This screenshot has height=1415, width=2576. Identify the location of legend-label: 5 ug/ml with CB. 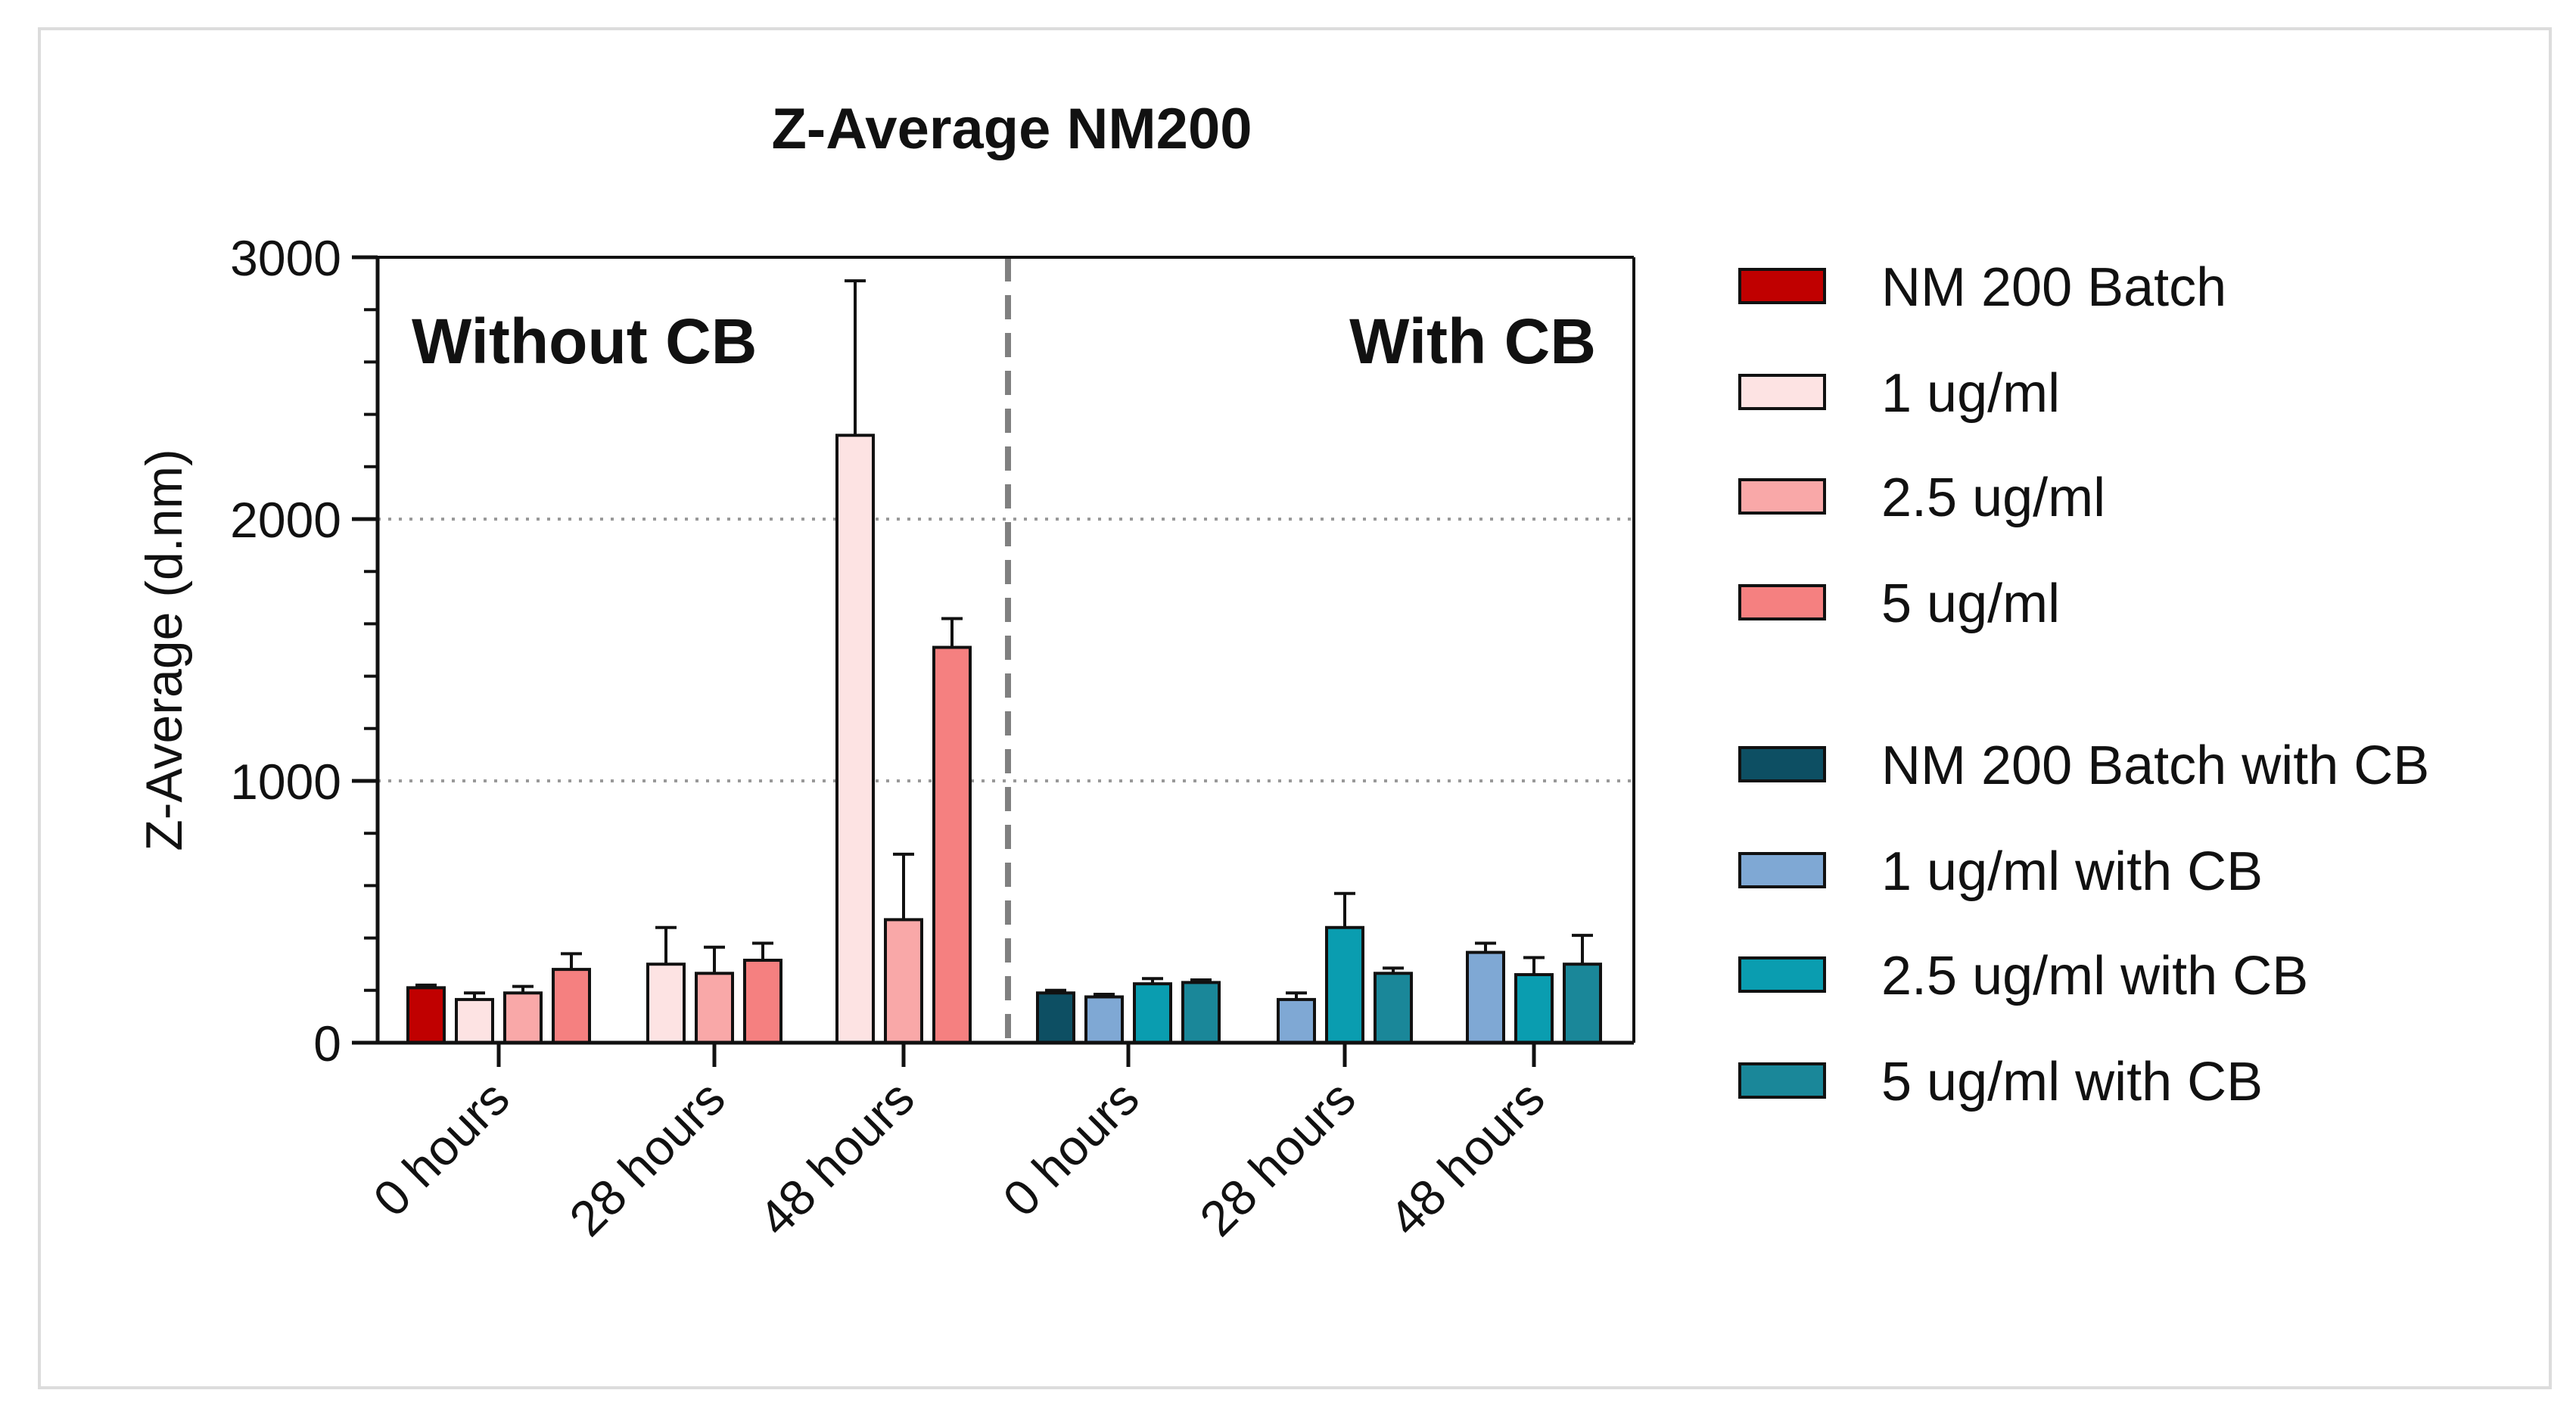
(2072, 1082).